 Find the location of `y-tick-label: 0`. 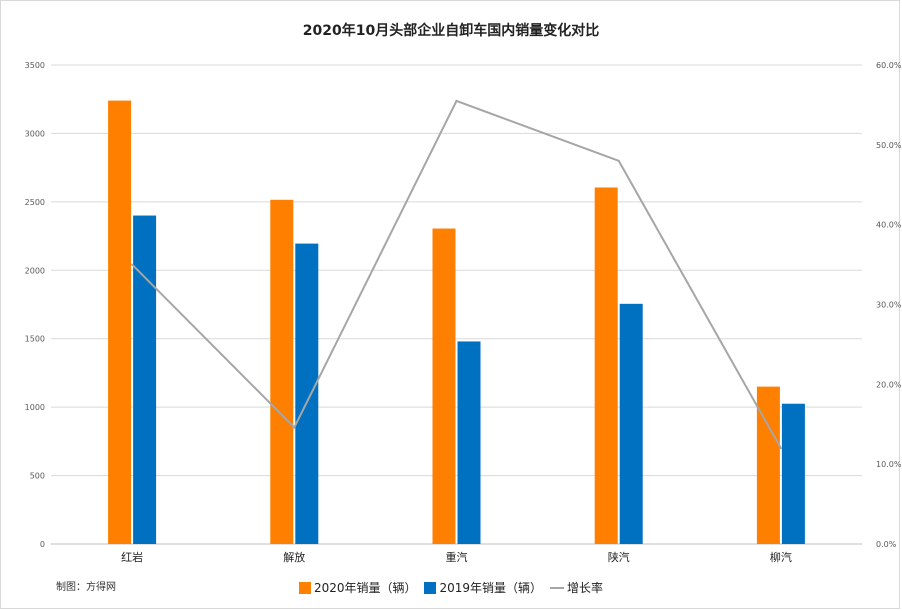

y-tick-label: 0 is located at coordinates (42, 544).